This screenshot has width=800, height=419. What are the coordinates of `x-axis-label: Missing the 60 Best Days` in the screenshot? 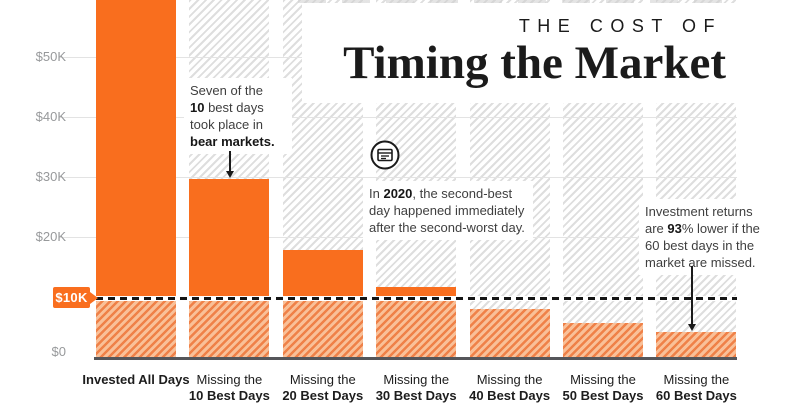 It's located at (696, 387).